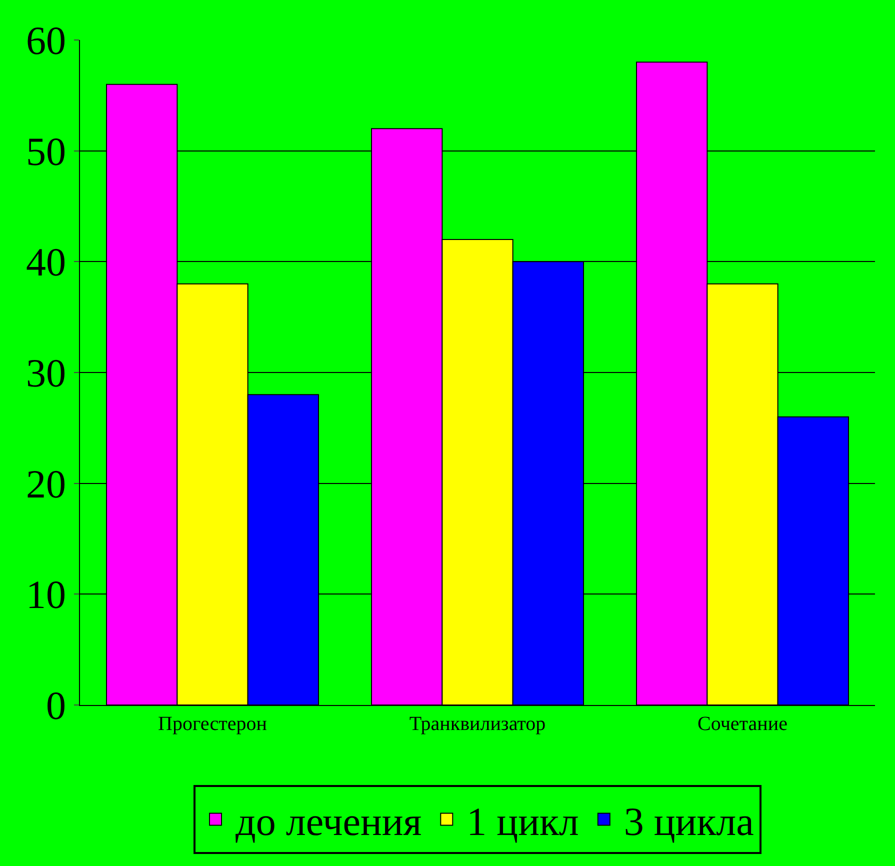 Image resolution: width=895 pixels, height=866 pixels. What do you see at coordinates (46, 483) in the screenshot?
I see `y-tick-label: 20` at bounding box center [46, 483].